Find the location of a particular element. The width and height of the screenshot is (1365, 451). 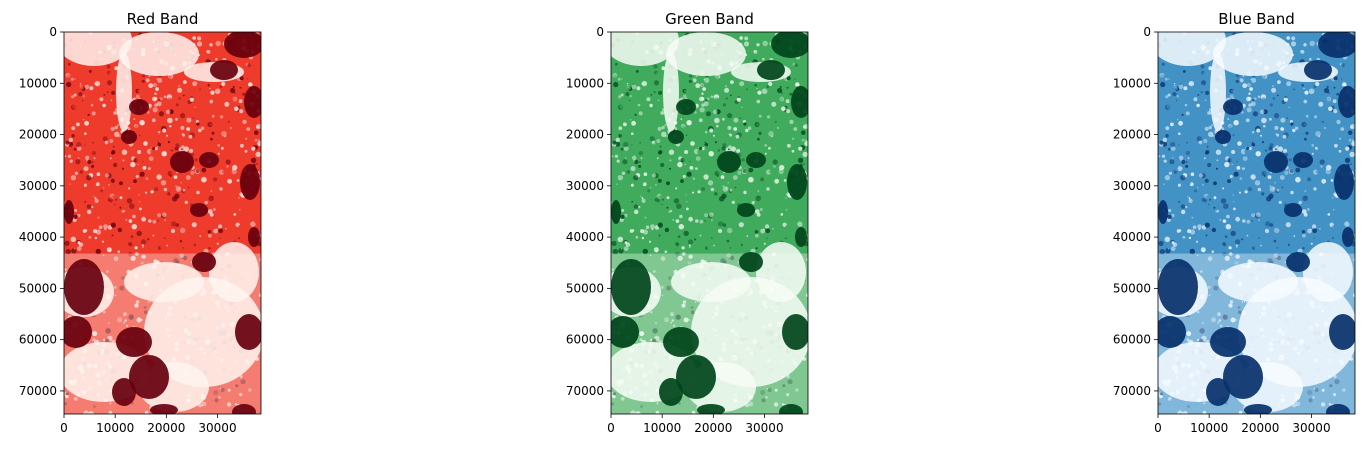

chart-title: Blue Band is located at coordinates (1256, 19).